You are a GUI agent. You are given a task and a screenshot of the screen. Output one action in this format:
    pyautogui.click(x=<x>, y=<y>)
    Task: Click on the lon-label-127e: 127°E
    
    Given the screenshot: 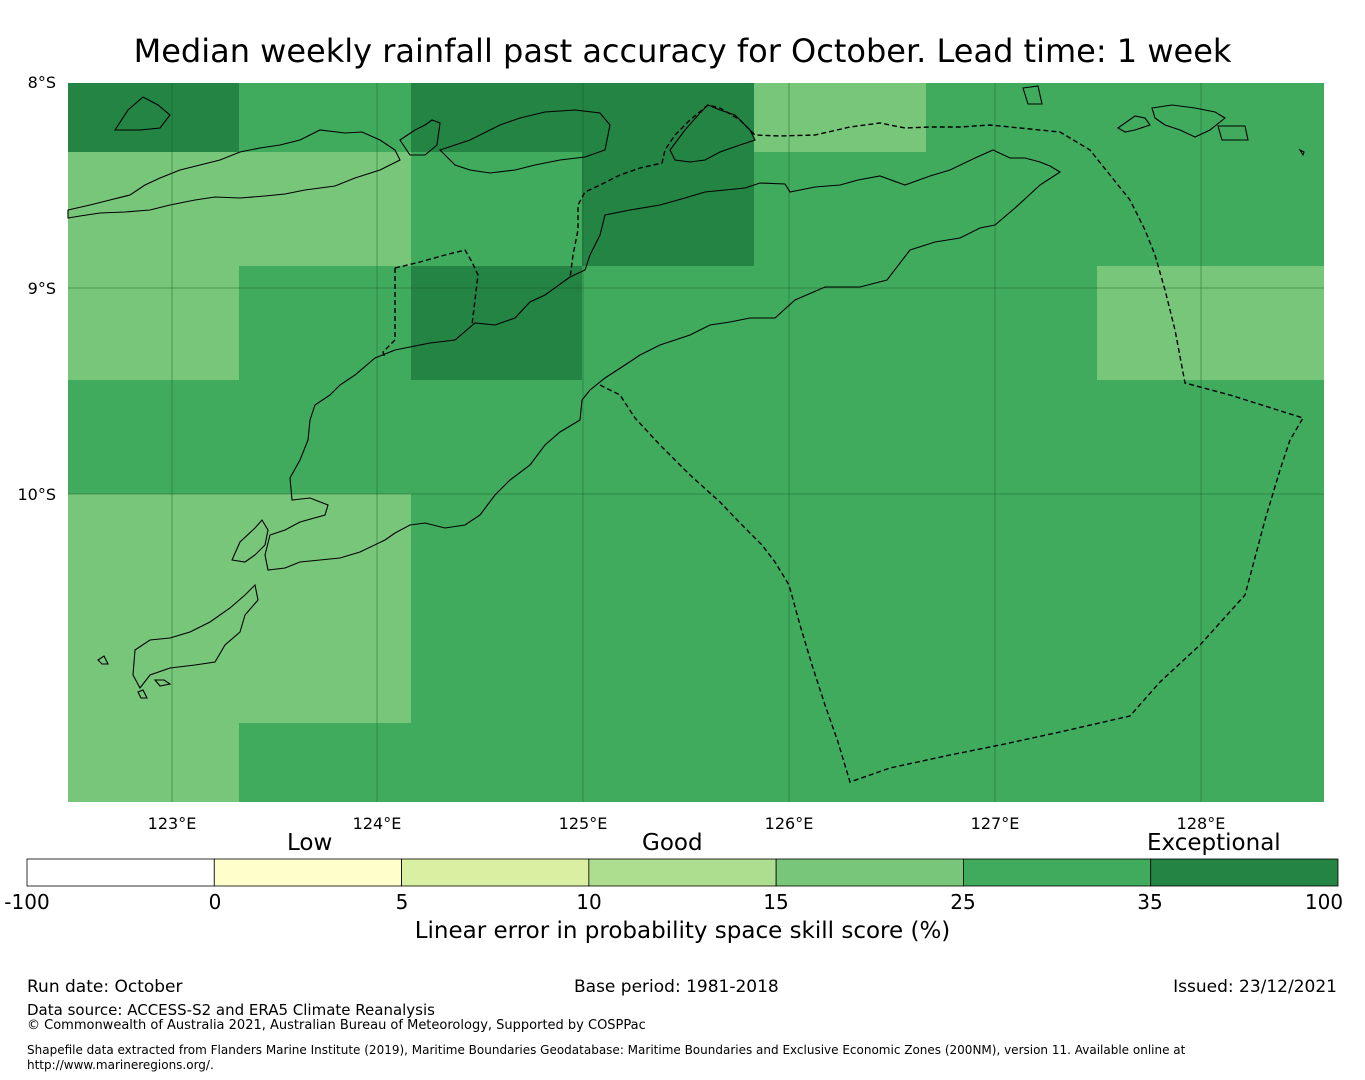 What is the action you would take?
    pyautogui.click(x=995, y=823)
    